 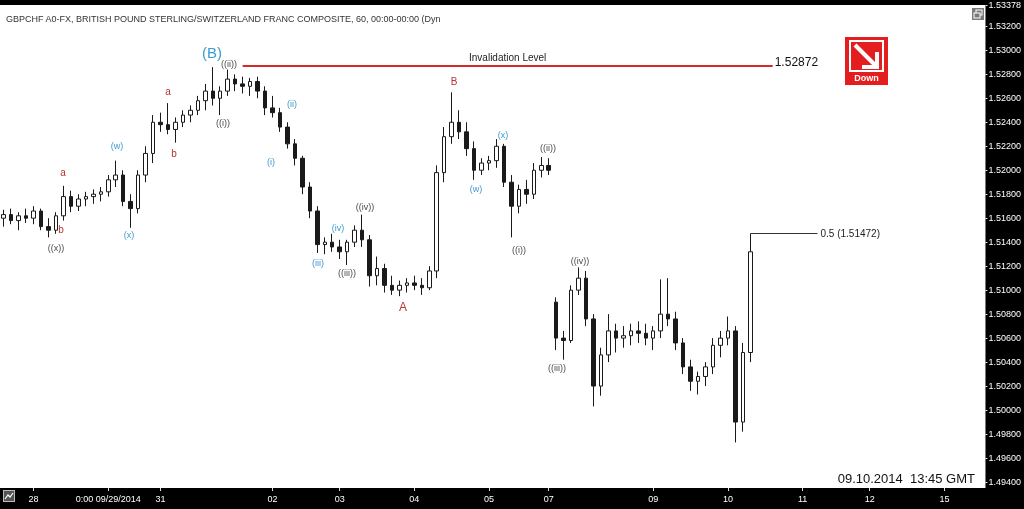 I want to click on y-tick-label: 1.50400, so click(x=1005, y=362).